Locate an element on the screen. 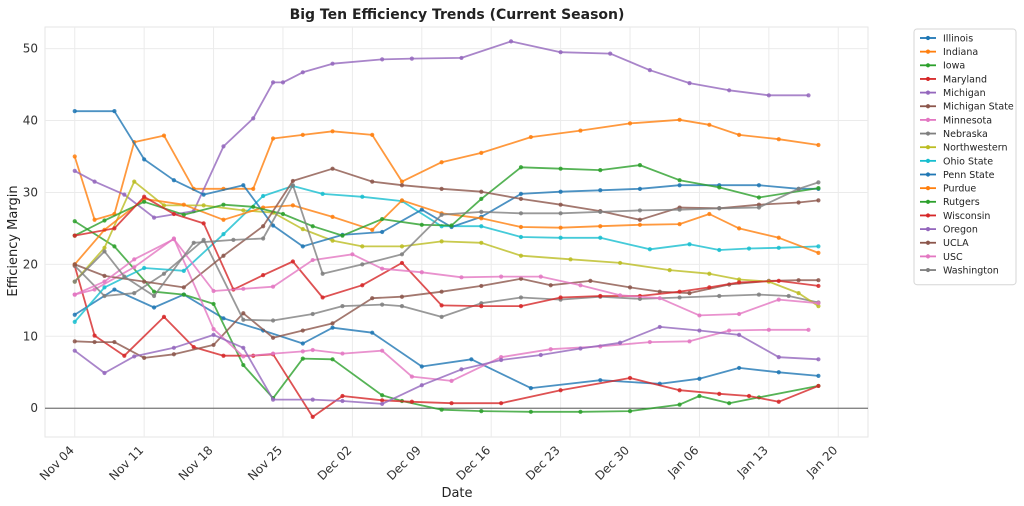 The height and width of the screenshot is (506, 1024). legend-label: Michigan State is located at coordinates (978, 107).